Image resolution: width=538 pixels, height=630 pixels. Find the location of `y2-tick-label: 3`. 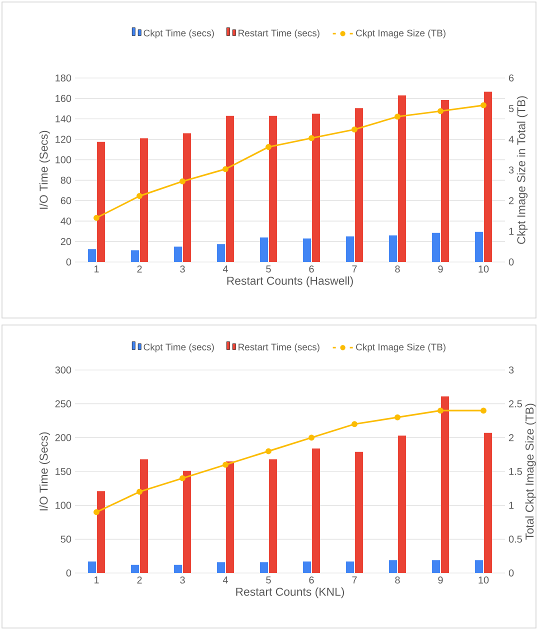

y2-tick-label: 3 is located at coordinates (511, 370).